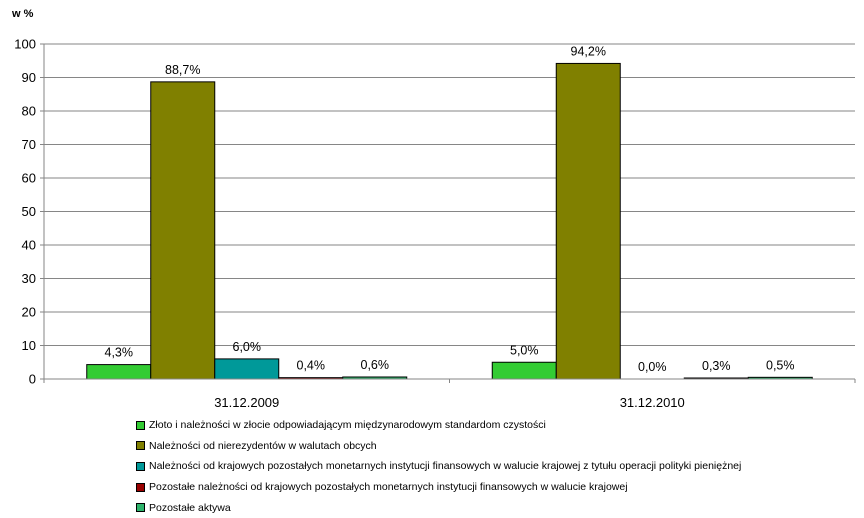 Image resolution: width=864 pixels, height=518 pixels. What do you see at coordinates (32, 379) in the screenshot?
I see `y-tick-label: 0` at bounding box center [32, 379].